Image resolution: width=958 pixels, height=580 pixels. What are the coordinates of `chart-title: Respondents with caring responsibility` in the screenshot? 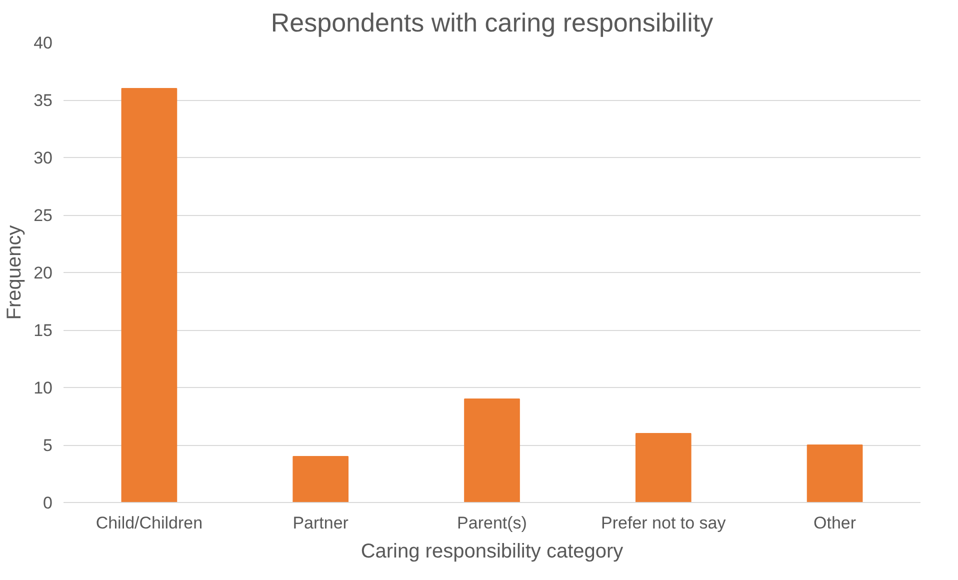 It's located at (492, 23).